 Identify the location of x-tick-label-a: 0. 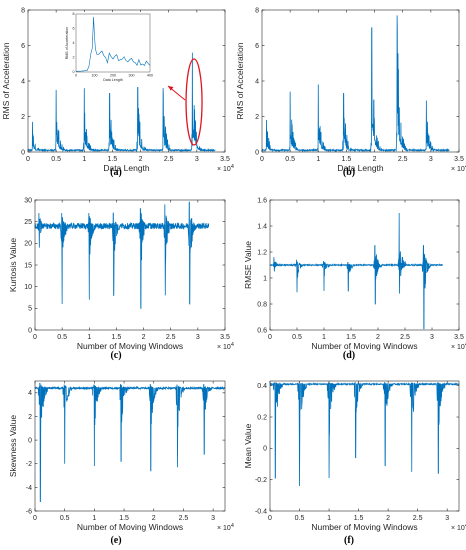
(28, 159).